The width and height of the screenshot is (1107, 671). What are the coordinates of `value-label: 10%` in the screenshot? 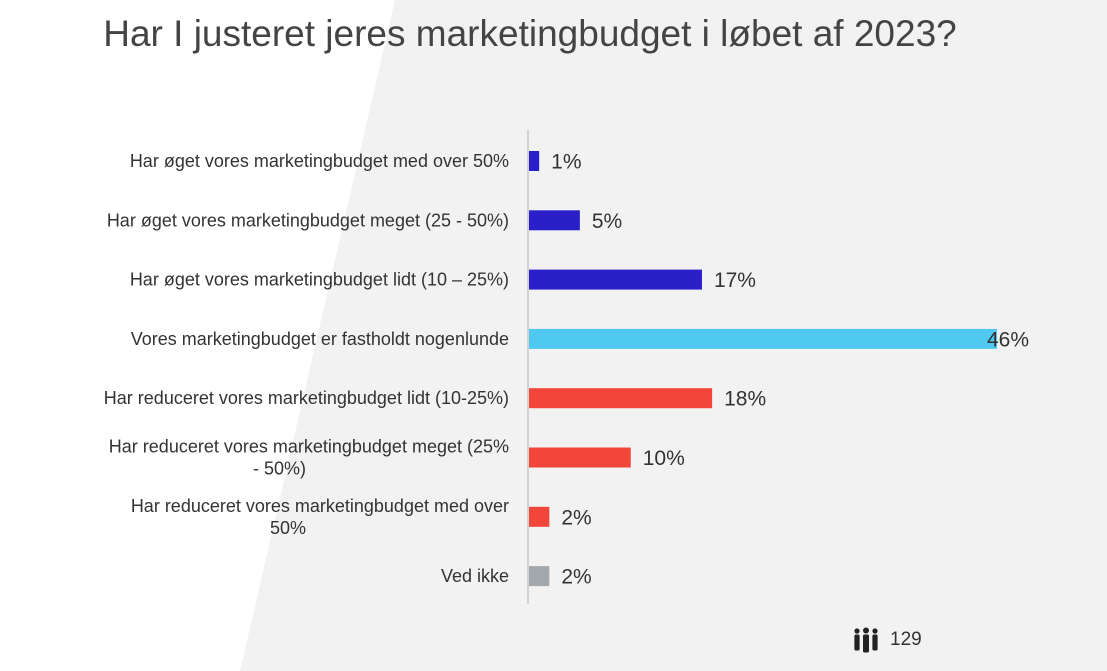 It's located at (664, 458).